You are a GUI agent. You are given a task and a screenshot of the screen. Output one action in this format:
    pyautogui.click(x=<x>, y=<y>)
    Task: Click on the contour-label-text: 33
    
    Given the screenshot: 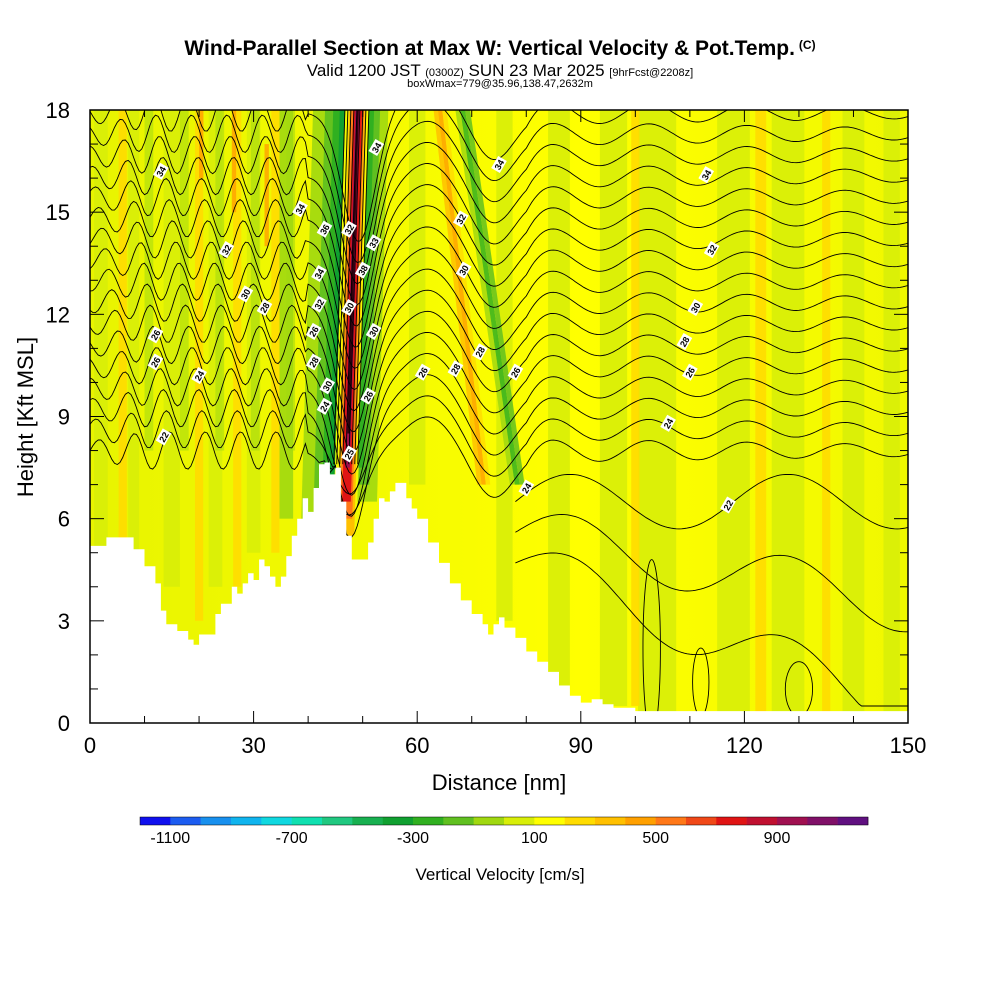 What is the action you would take?
    pyautogui.click(x=374, y=243)
    